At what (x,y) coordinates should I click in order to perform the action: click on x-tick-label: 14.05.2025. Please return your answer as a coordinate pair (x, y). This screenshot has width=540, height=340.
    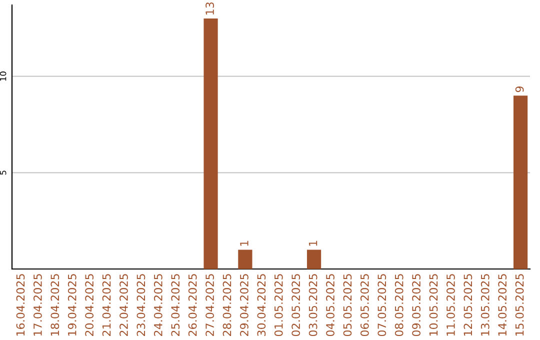
    Looking at the image, I should click on (502, 305).